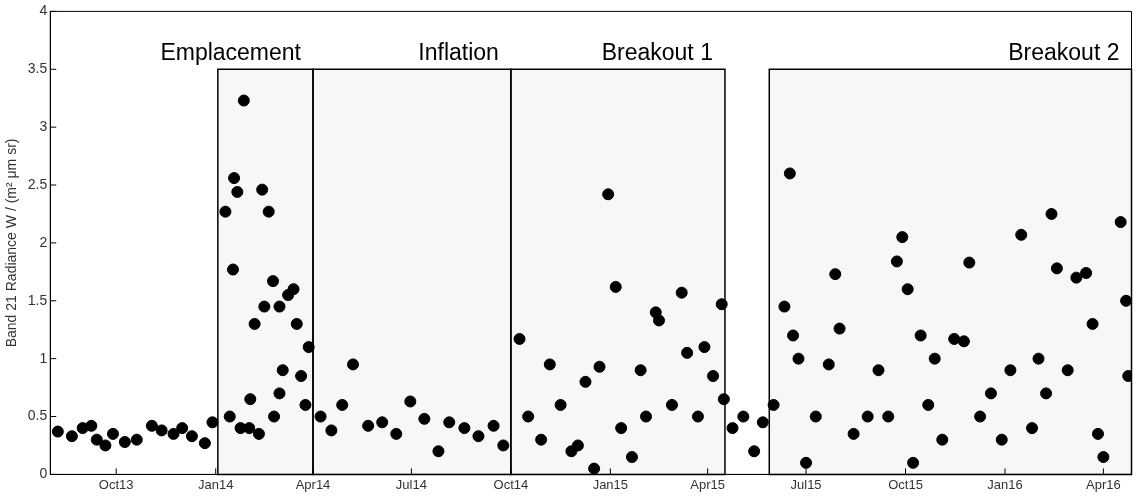  What do you see at coordinates (458, 52) in the screenshot?
I see `band-label: Inflation` at bounding box center [458, 52].